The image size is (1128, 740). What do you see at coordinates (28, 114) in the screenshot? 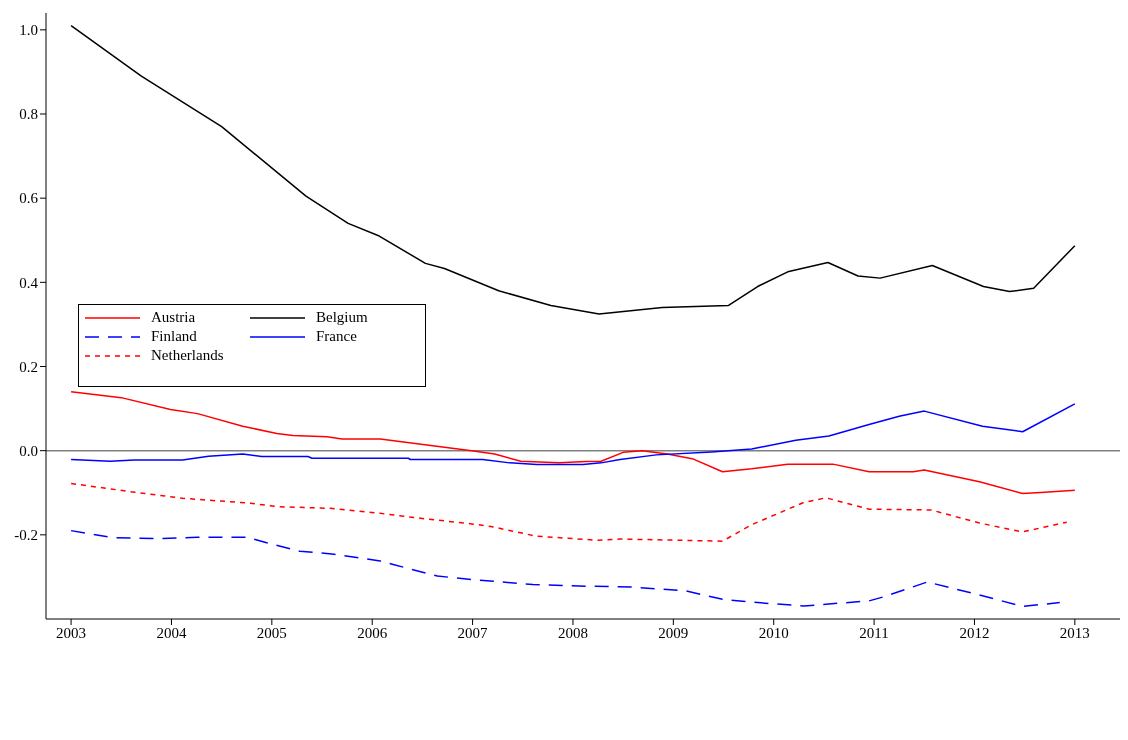
I see `y-tick-label: 0.8` at bounding box center [28, 114].